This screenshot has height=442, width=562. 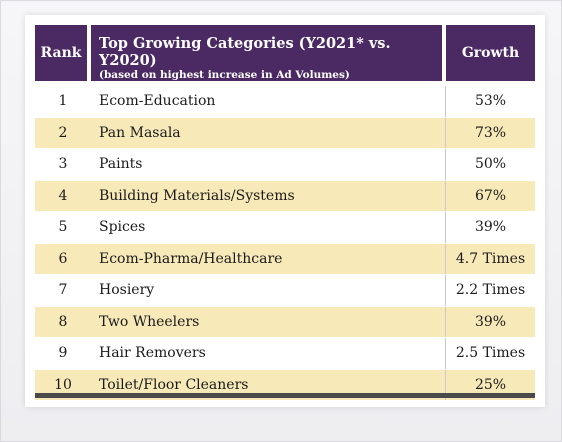 I want to click on category-cell: Pan Masala, so click(x=140, y=132).